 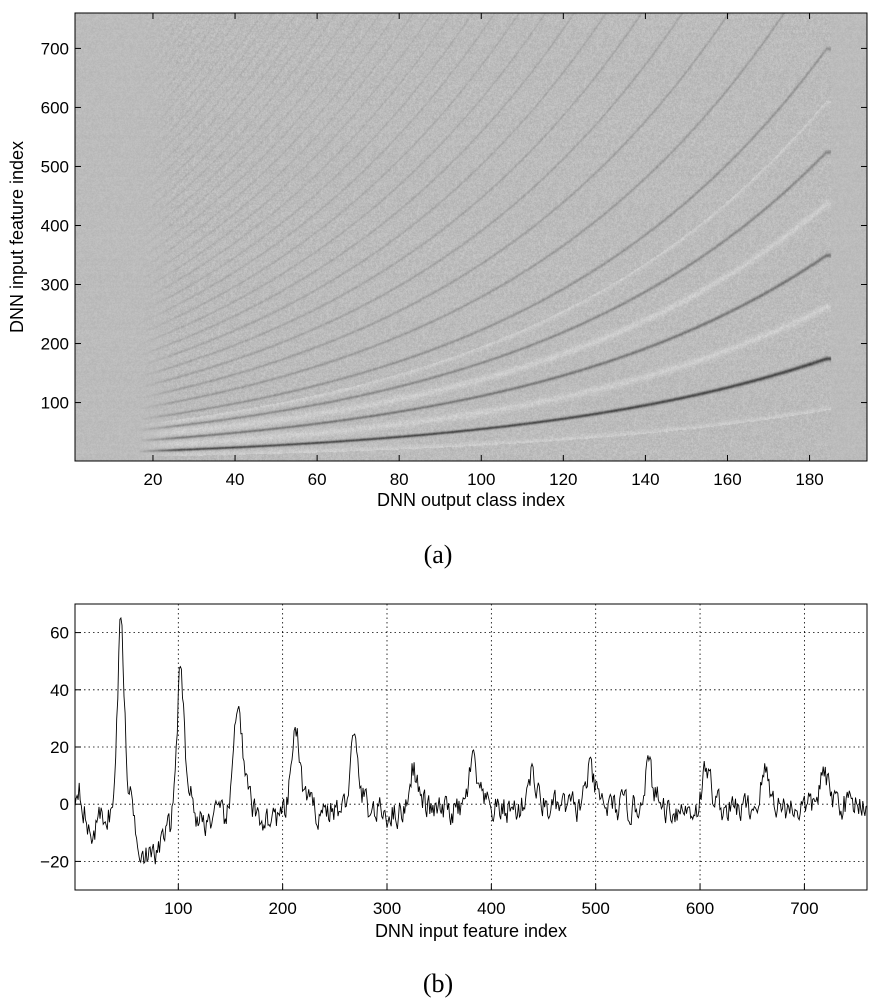 I want to click on caption-b: (b), so click(x=438, y=983).